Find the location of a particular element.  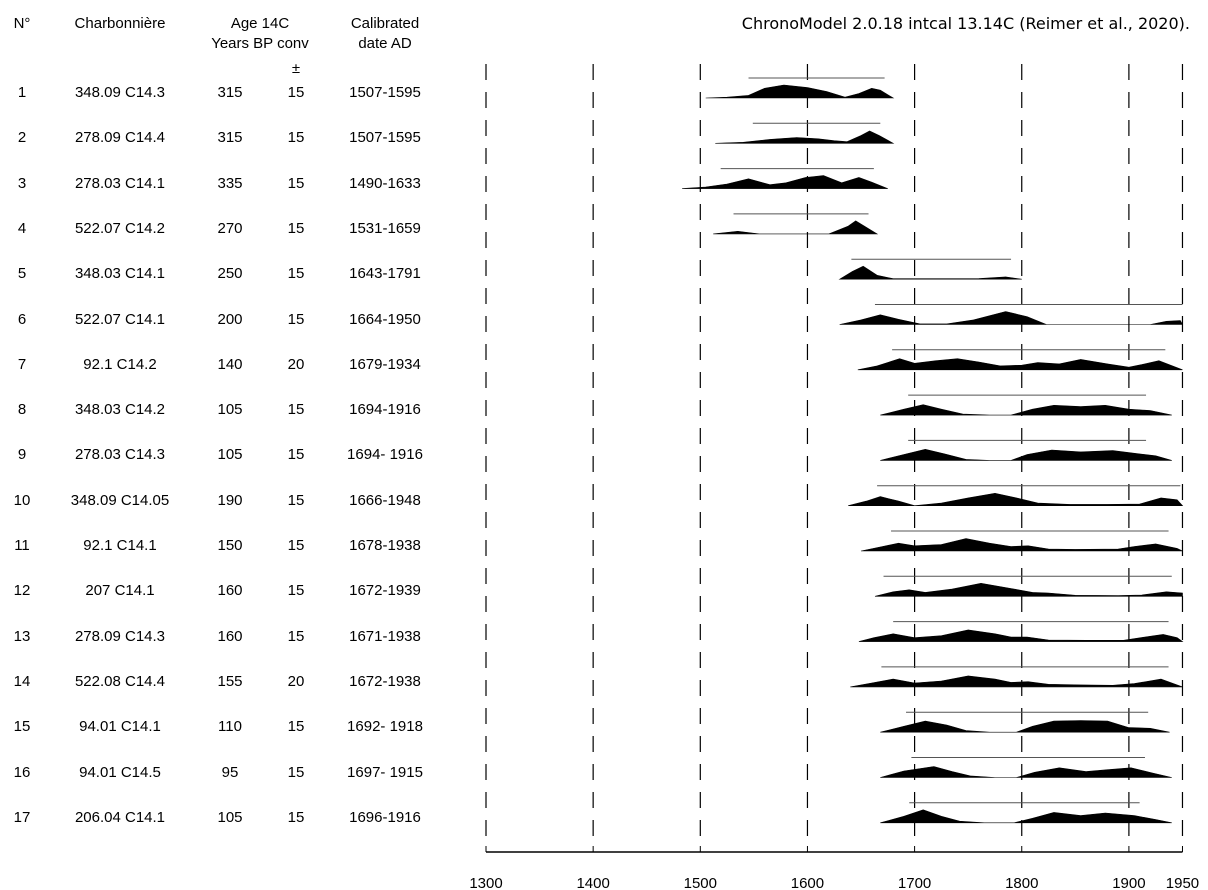

header-charbonniere: Charbonnière is located at coordinates (120, 23).